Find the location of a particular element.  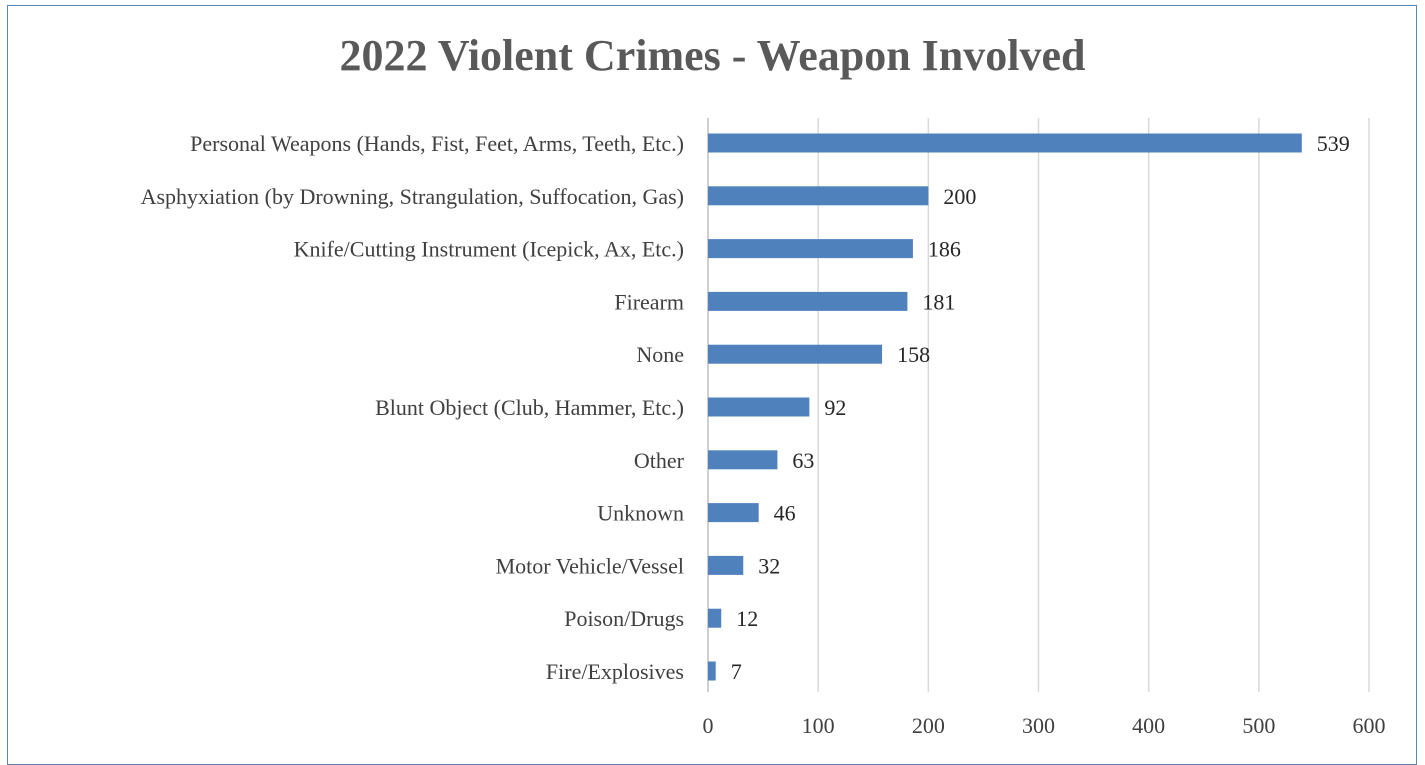

data-label: 200 is located at coordinates (959, 196).